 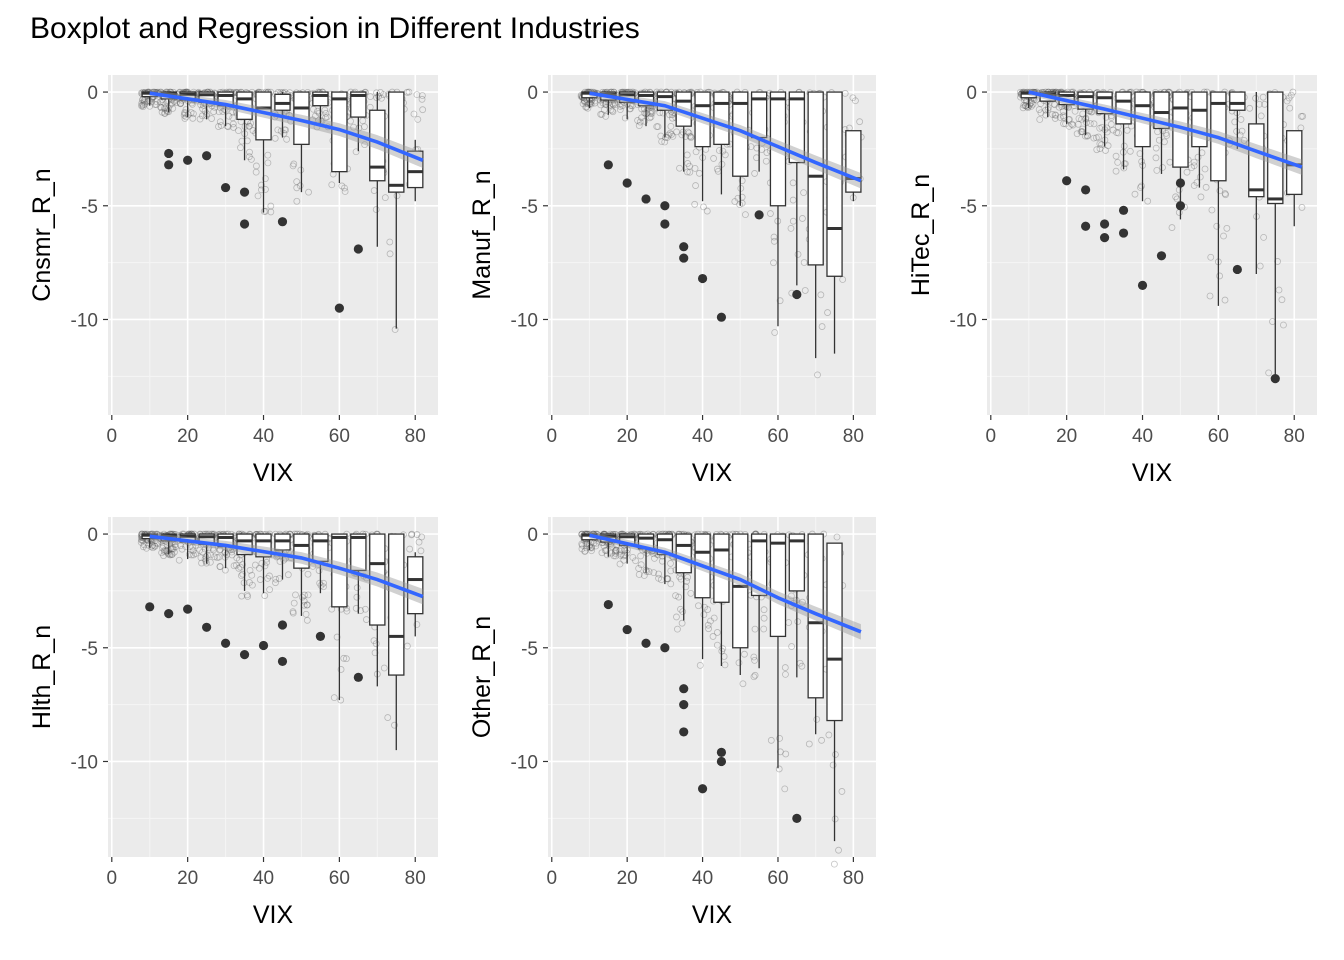 I want to click on regression-ci-band, so click(x=1165, y=131).